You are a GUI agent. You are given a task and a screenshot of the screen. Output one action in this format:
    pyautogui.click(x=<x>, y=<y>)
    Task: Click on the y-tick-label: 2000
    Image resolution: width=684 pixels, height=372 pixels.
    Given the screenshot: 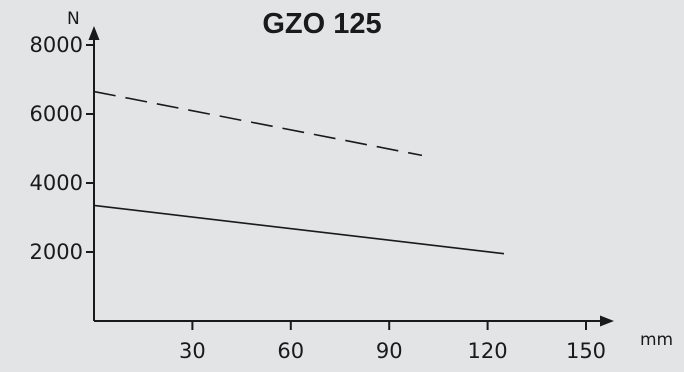 What is the action you would take?
    pyautogui.click(x=56, y=252)
    